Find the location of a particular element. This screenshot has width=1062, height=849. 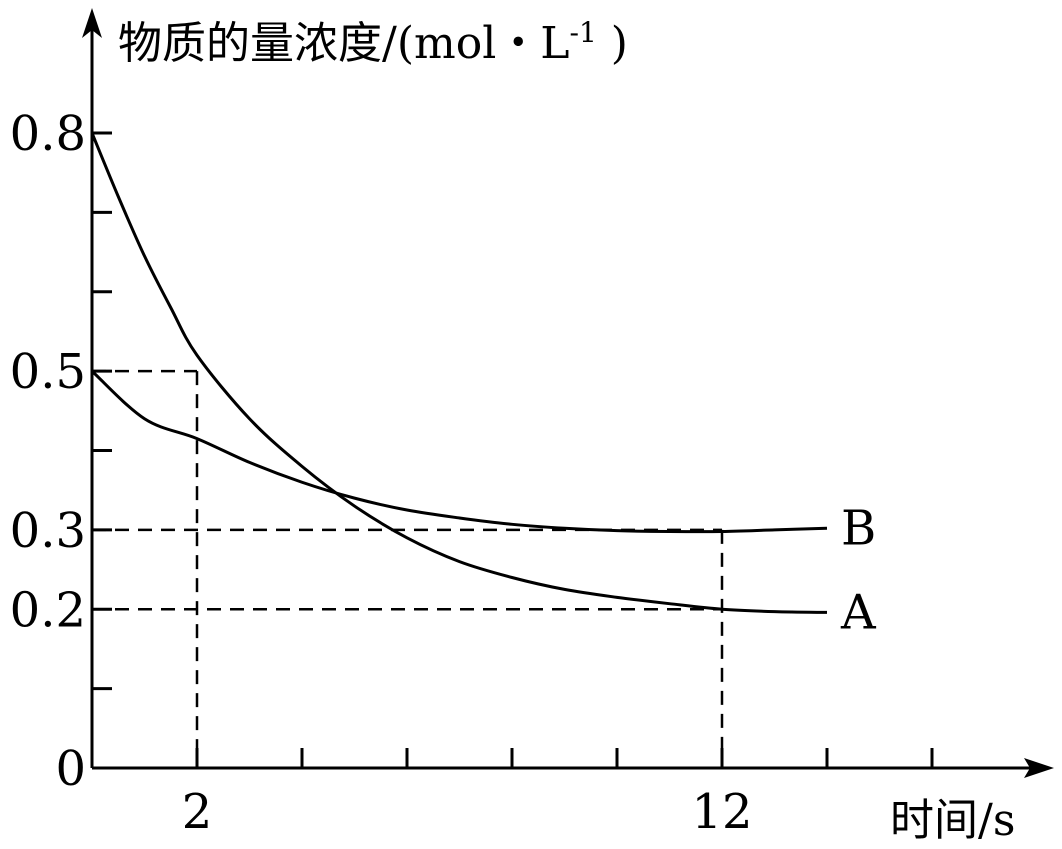

y-axis-title-superscript: -1 is located at coordinates (583, 32).